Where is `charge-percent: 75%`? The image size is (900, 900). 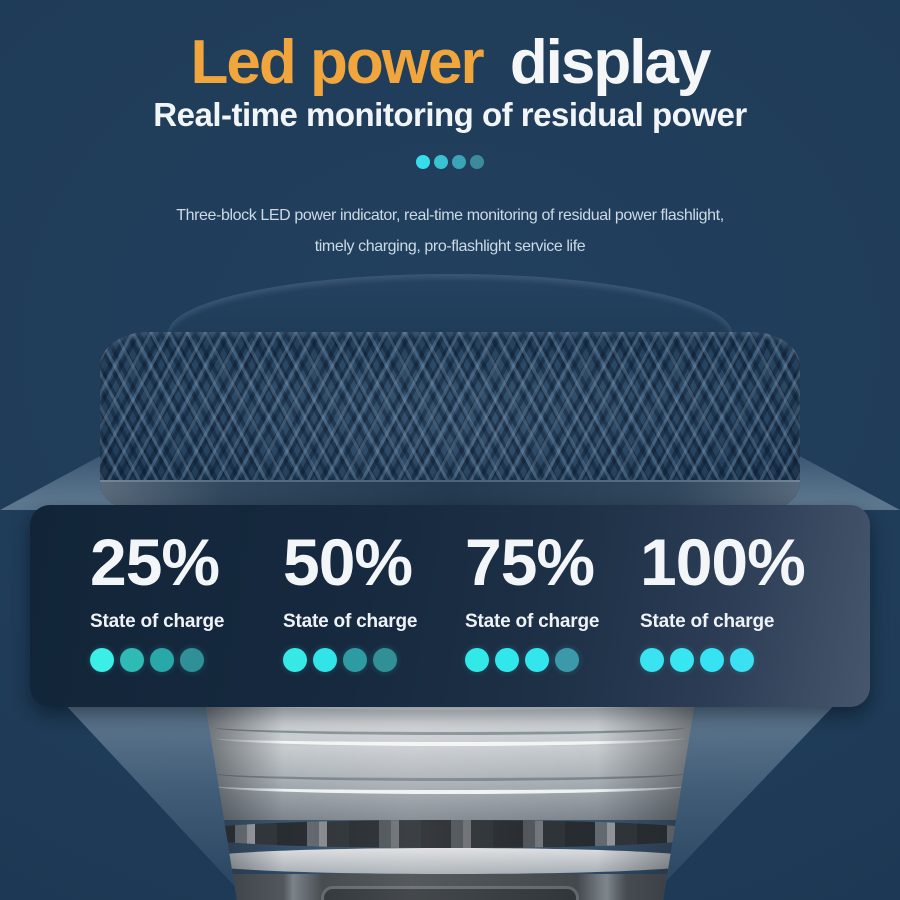 charge-percent: 75% is located at coordinates (530, 562).